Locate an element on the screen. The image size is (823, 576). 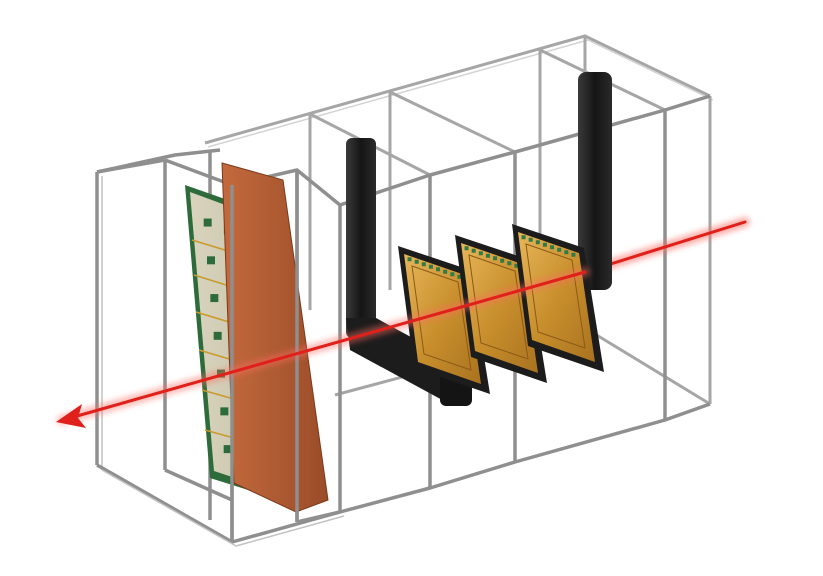
beam-arrowhead-icon is located at coordinates (71, 416).